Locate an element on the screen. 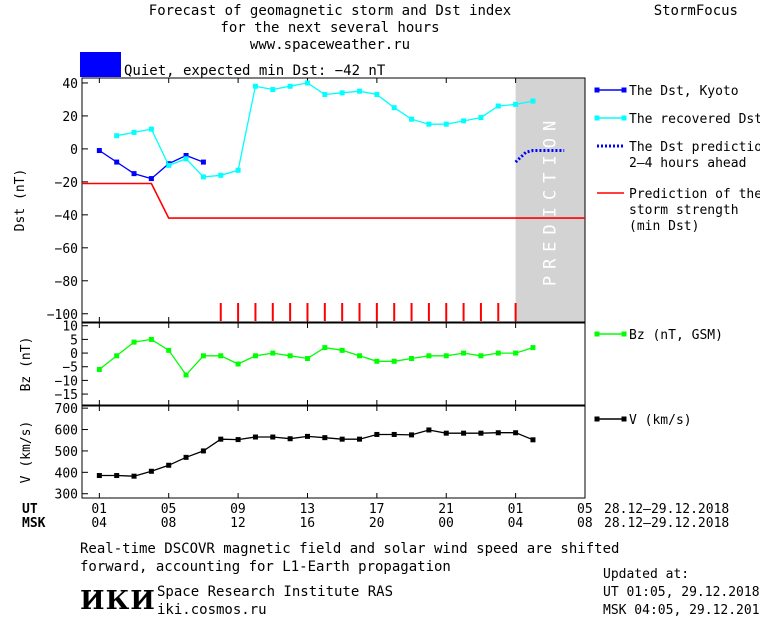  iki-logo: ИКИ is located at coordinates (118, 601).